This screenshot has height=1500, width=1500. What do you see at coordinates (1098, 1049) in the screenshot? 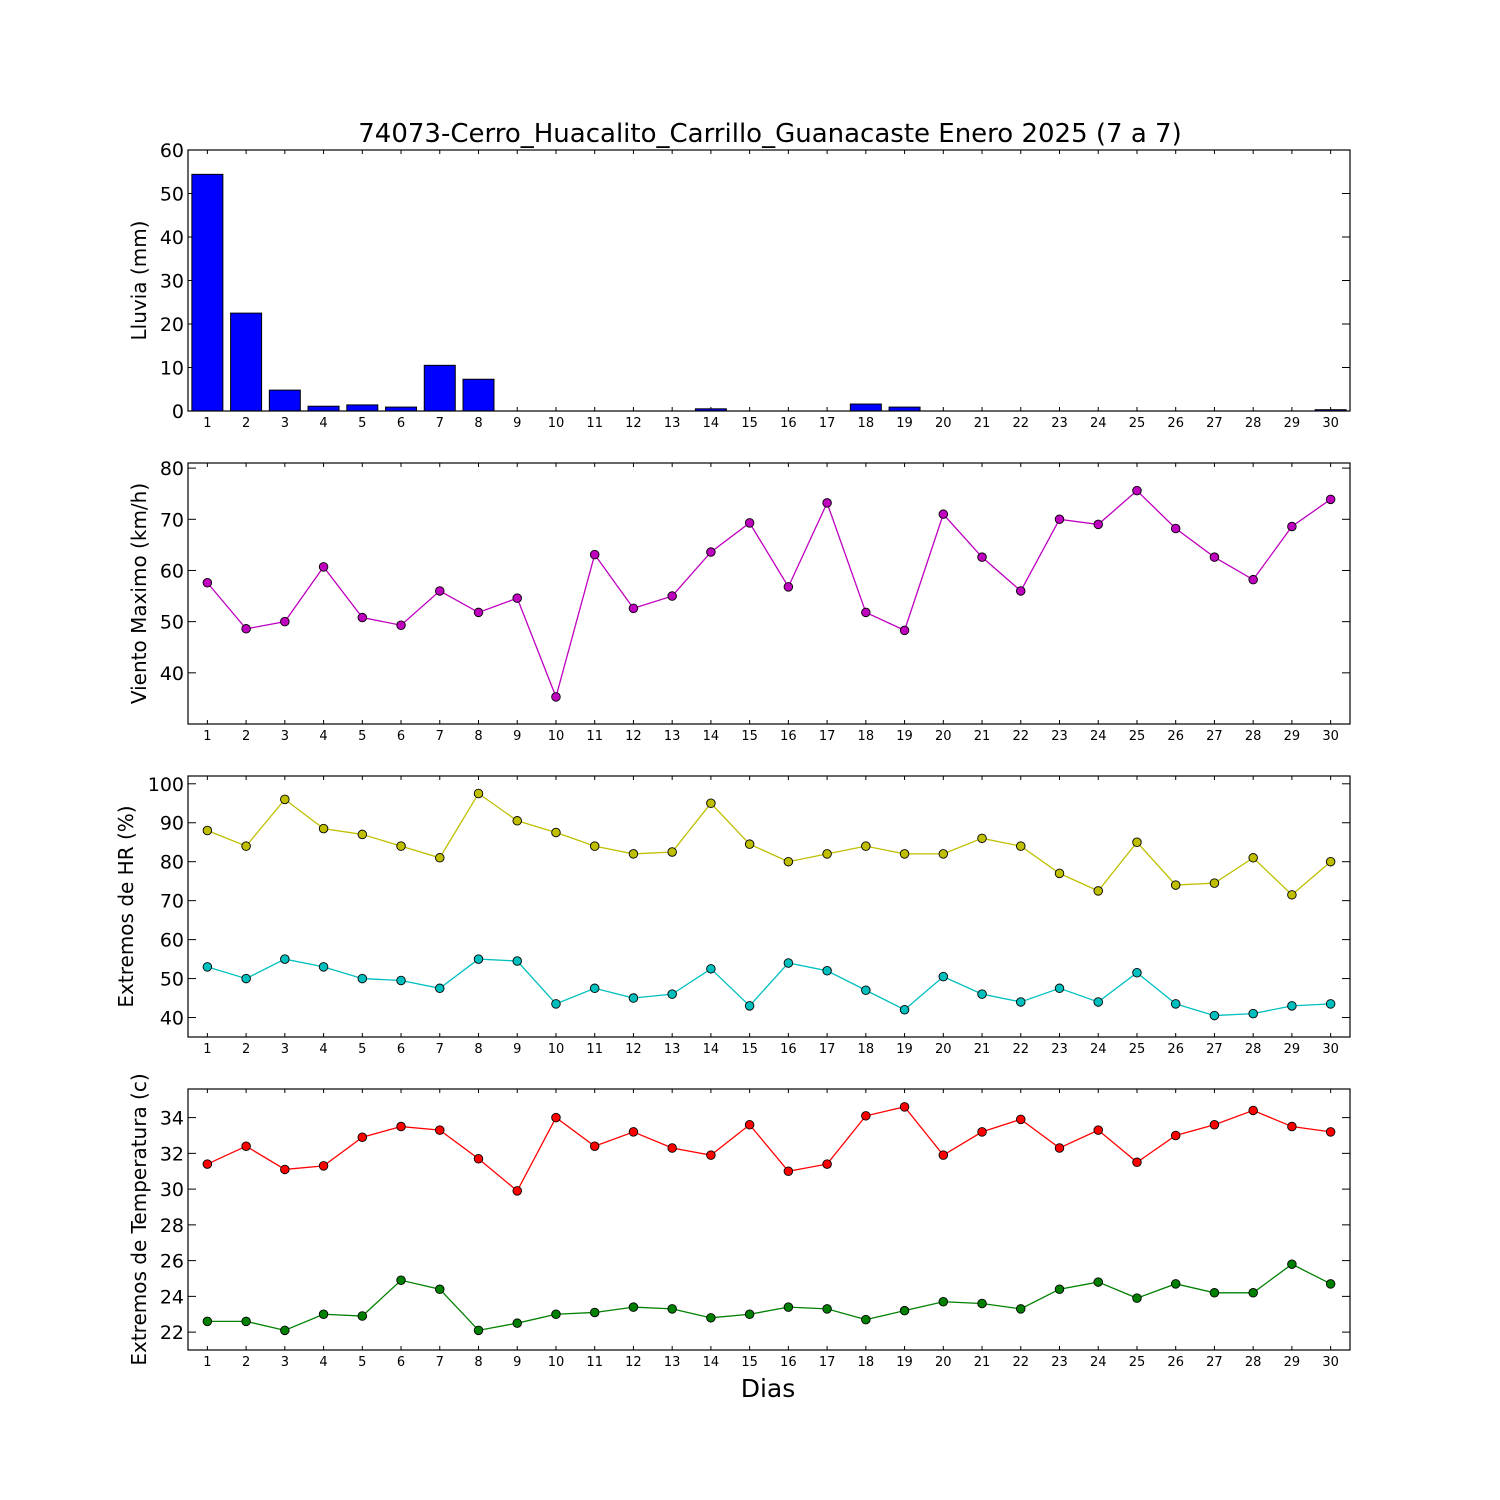
I see `xtick-label: 24` at bounding box center [1098, 1049].